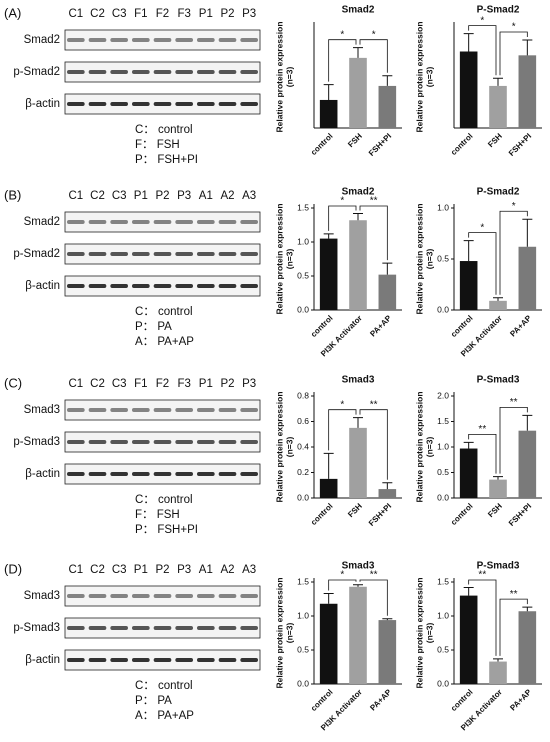  Describe the element at coordinates (119, 570) in the screenshot. I see `lane-label: C3` at that location.